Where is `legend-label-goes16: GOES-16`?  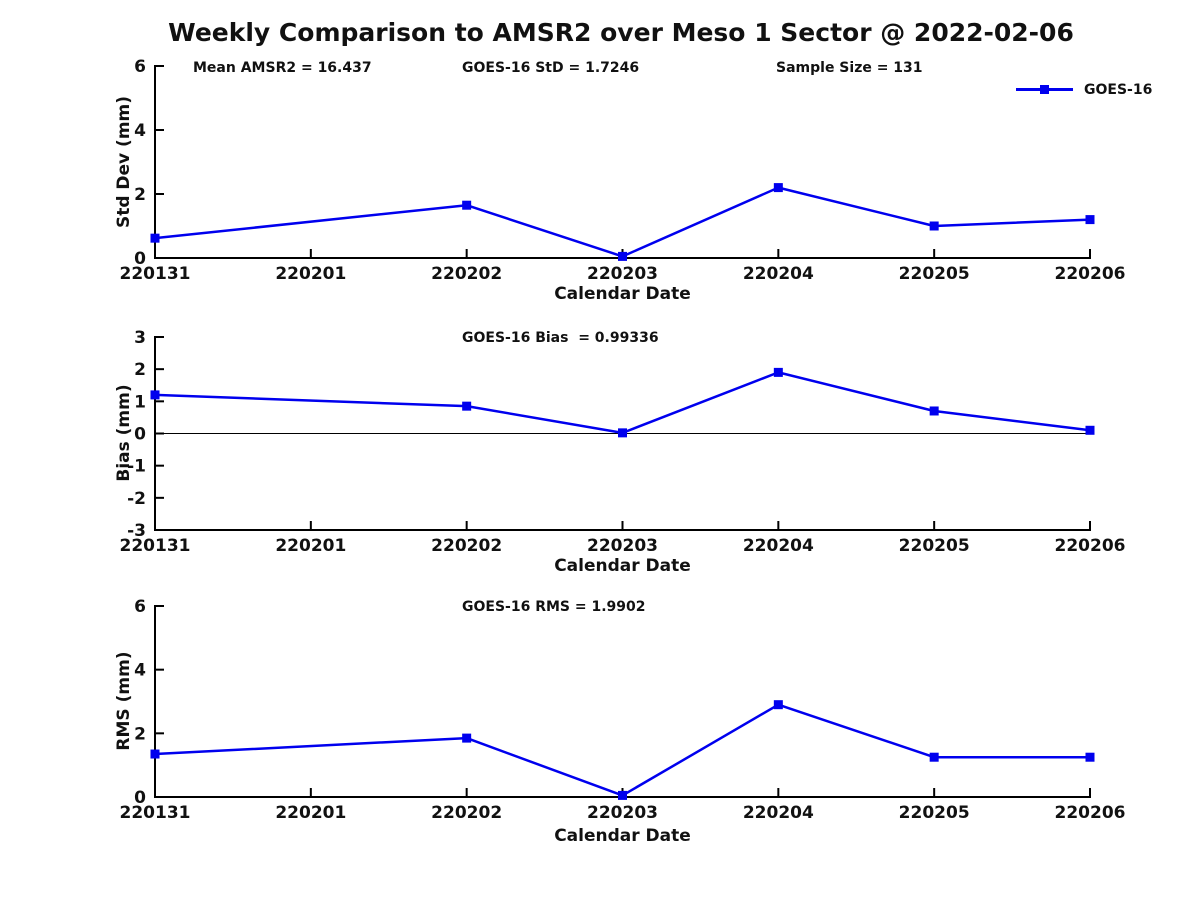 legend-label-goes16: GOES-16 is located at coordinates (1118, 90).